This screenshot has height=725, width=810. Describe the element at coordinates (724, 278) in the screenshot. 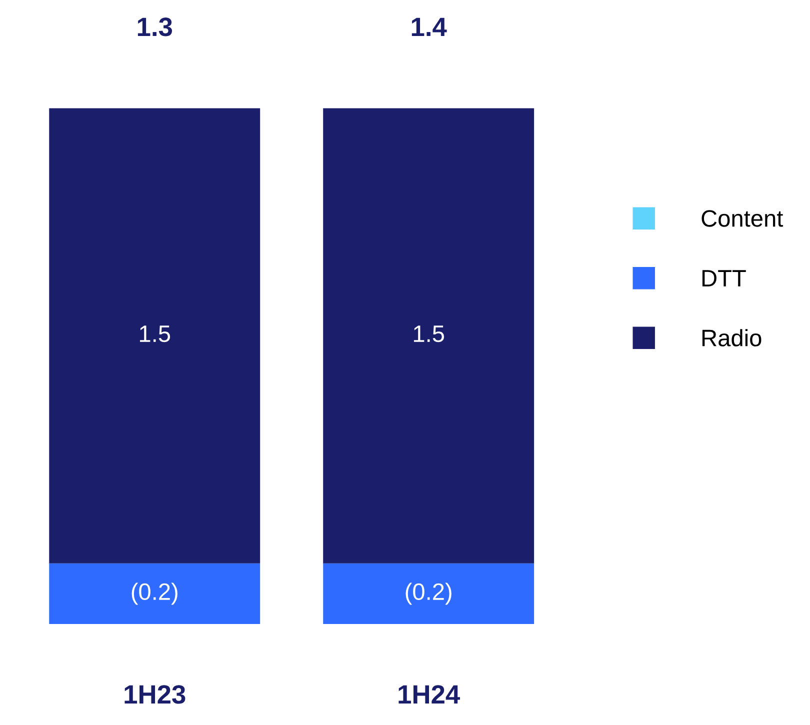

I see `legend-label: DTT` at that location.